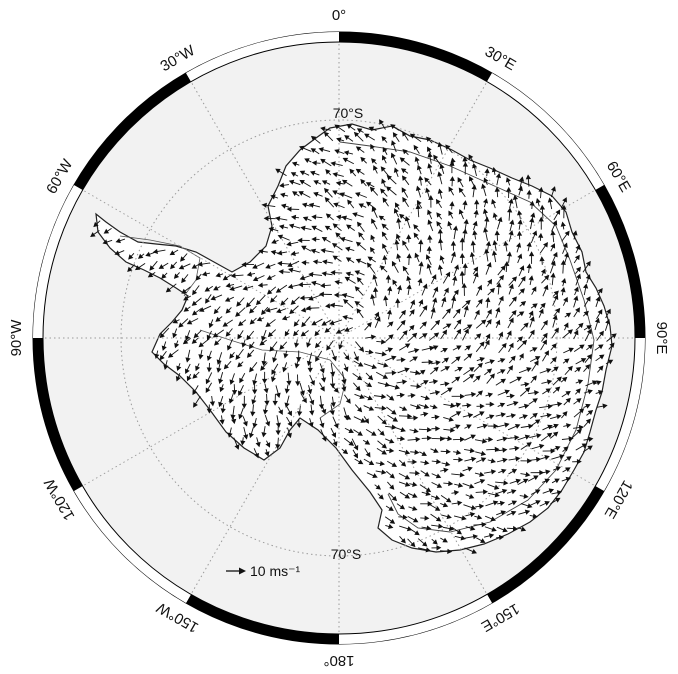 This screenshot has width=678, height=674. I want to click on lat-label-bottom: 70°S, so click(346, 554).